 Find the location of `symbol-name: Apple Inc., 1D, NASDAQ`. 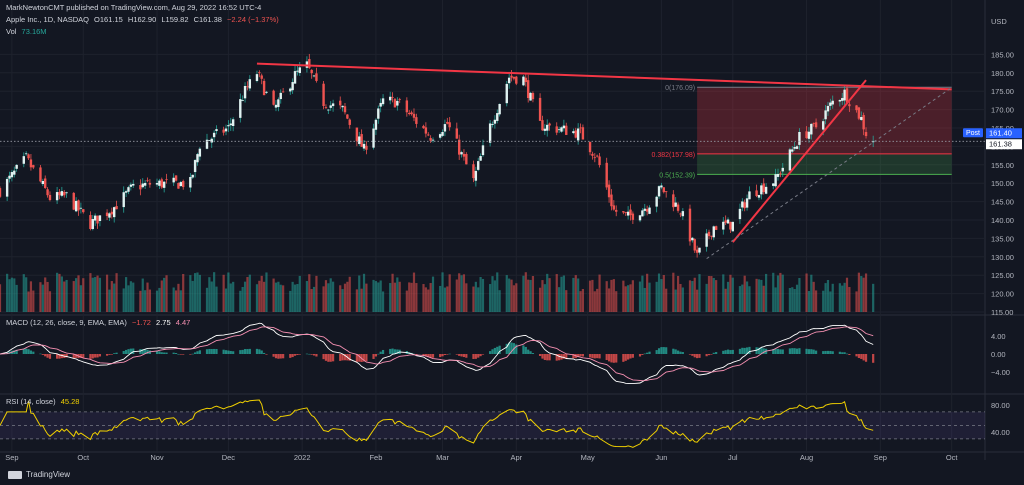

symbol-name: Apple Inc., 1D, NASDAQ is located at coordinates (47, 19).